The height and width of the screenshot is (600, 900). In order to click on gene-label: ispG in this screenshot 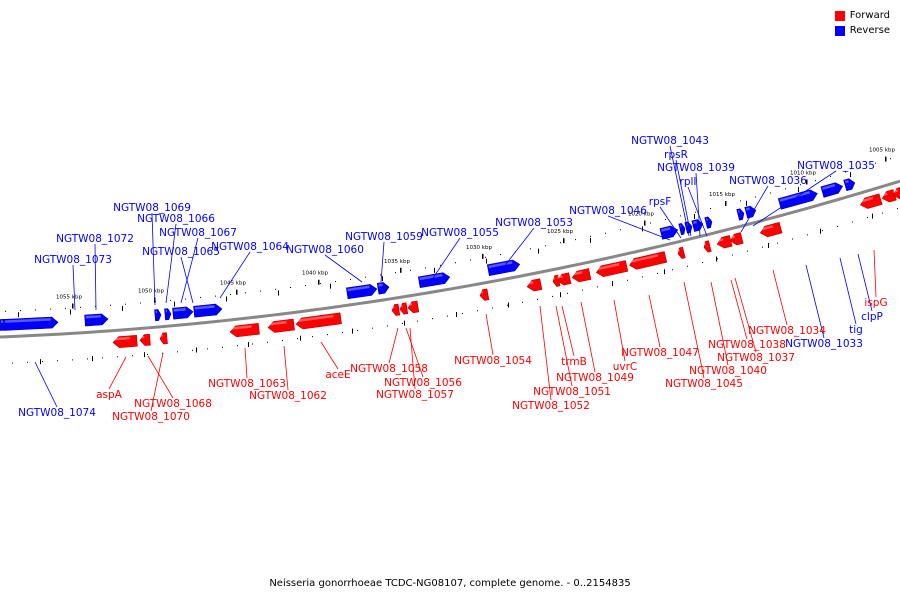, I will do `click(876, 279)`.